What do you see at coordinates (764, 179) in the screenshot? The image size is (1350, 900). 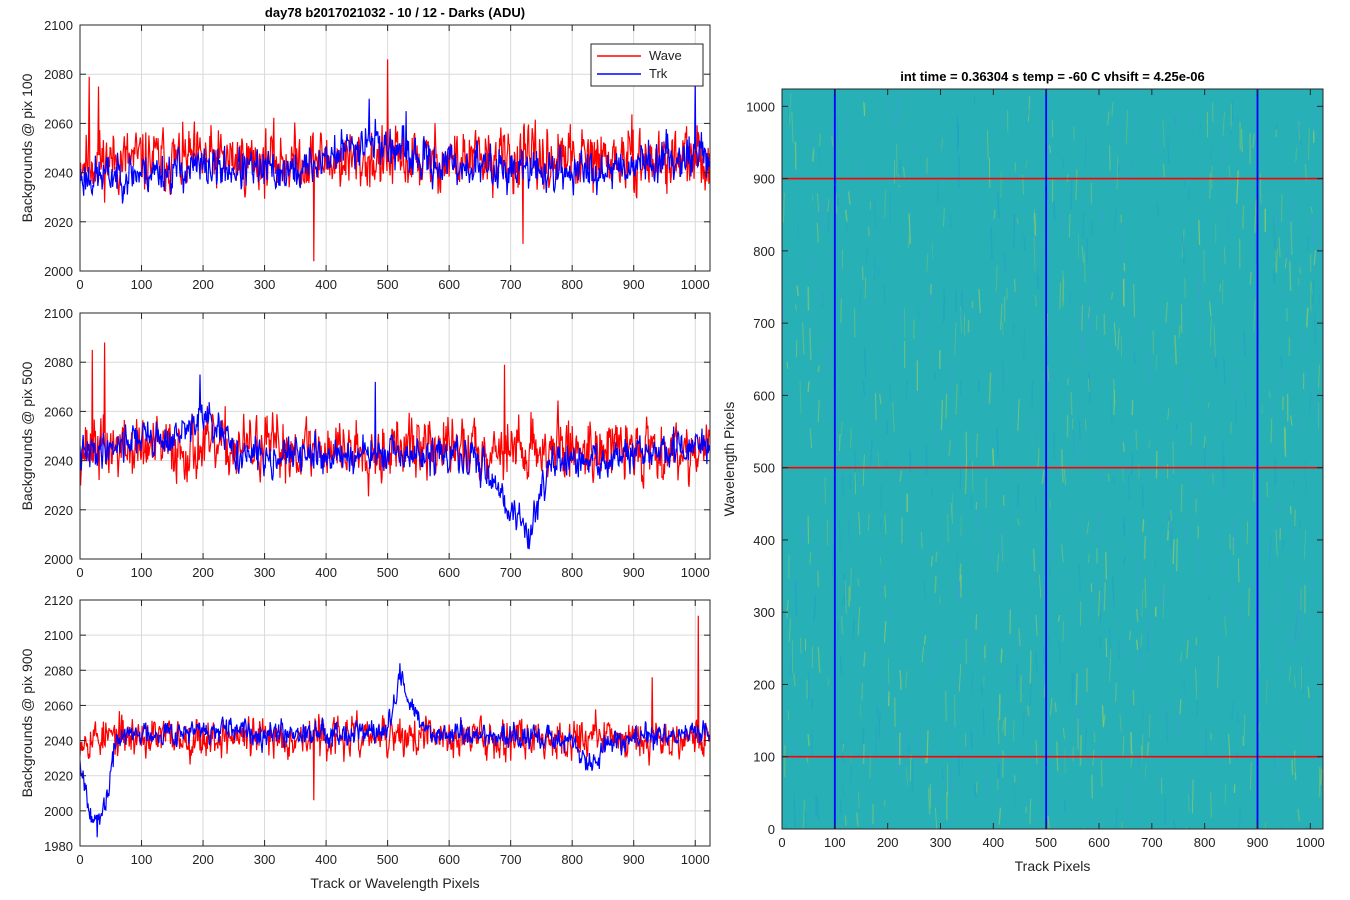 I see `y-tick-label: 900` at bounding box center [764, 179].